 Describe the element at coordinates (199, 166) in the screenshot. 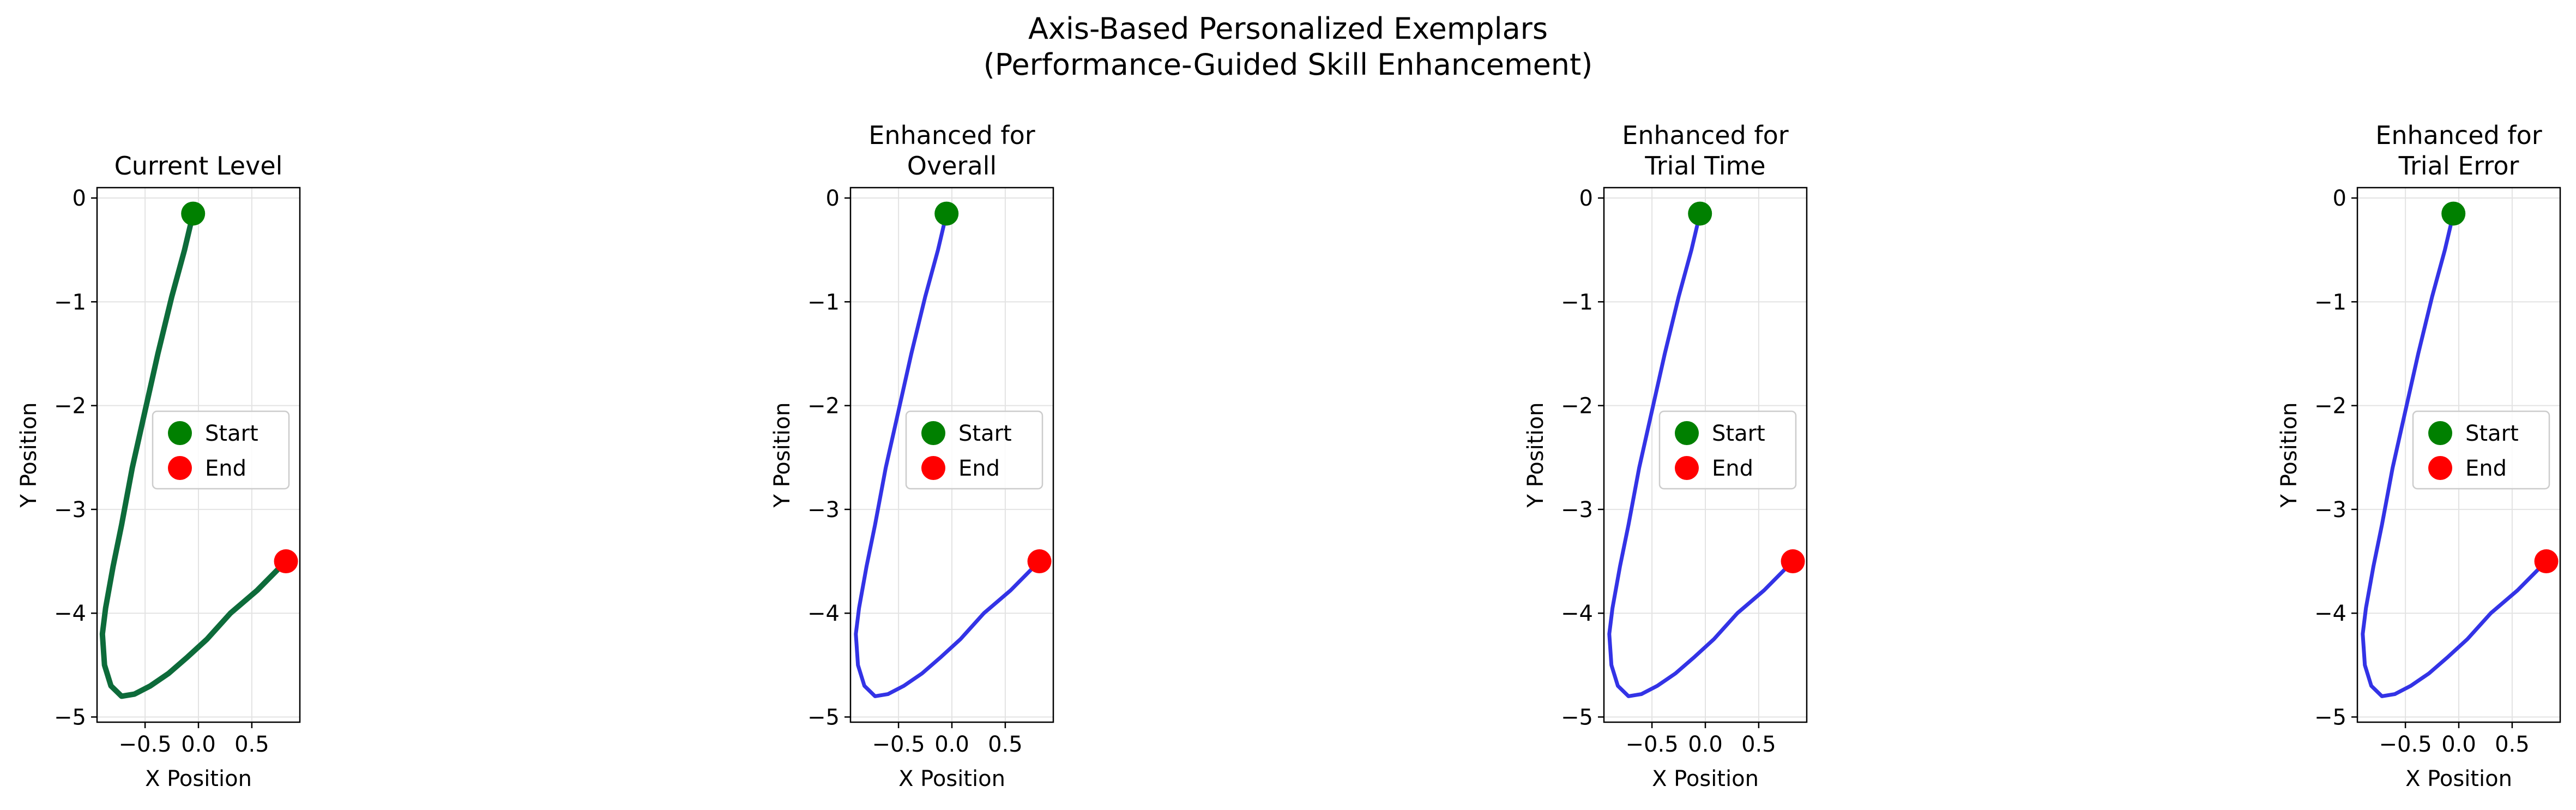

I see `subplot-title: Current Level` at that location.